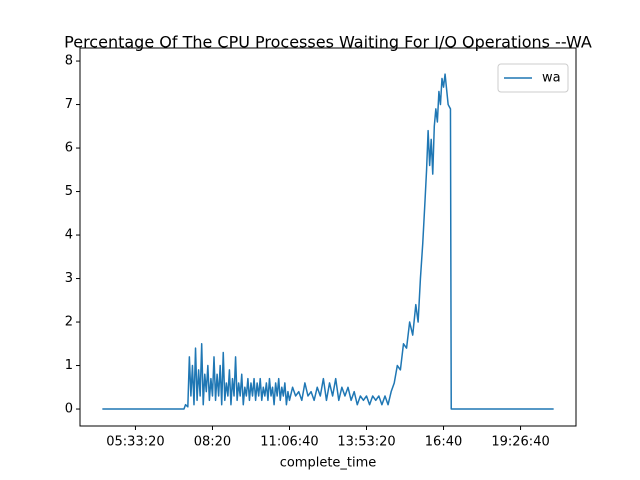  What do you see at coordinates (135, 442) in the screenshot?
I see `x-tick-label: 05:33:20` at bounding box center [135, 442].